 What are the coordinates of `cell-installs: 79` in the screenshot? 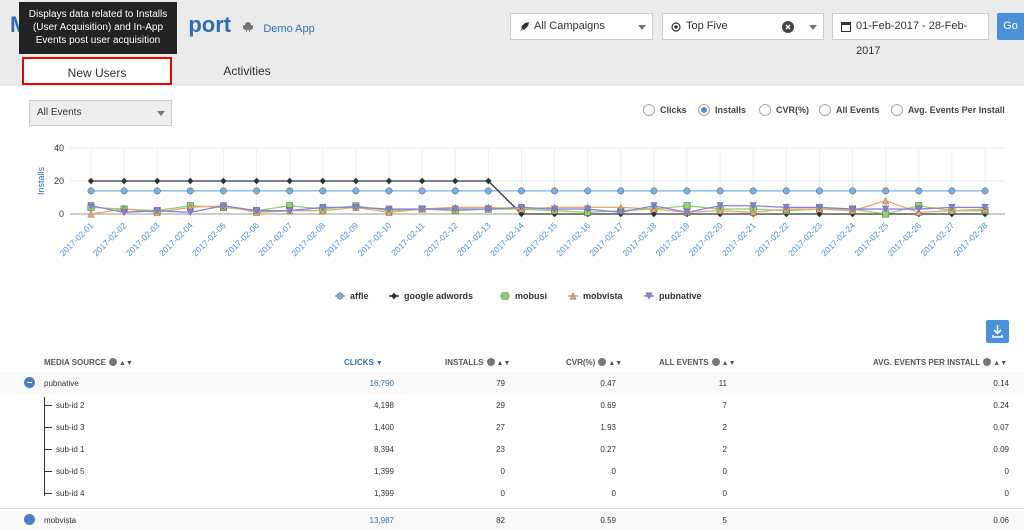 It's located at (500, 383).